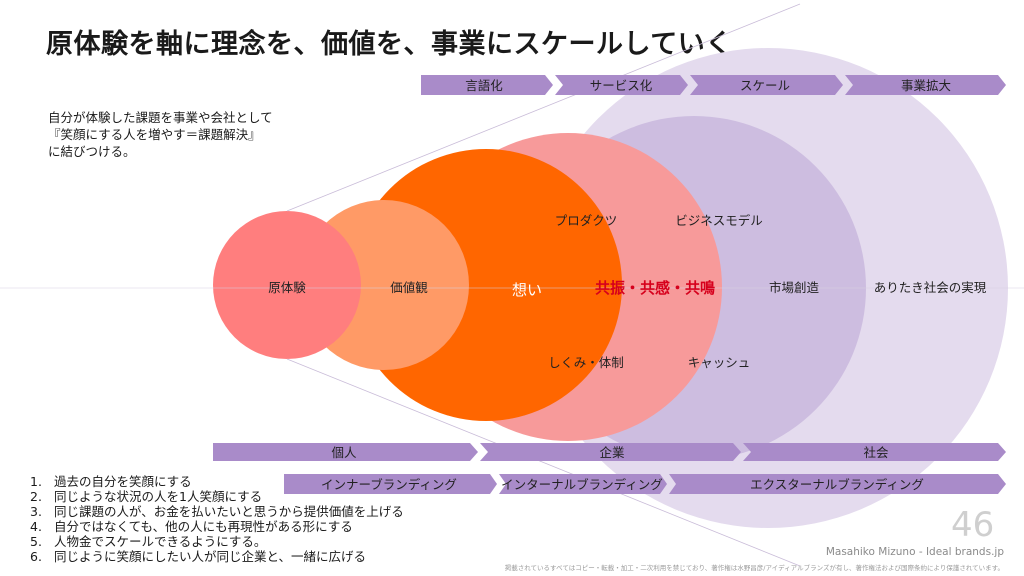  I want to click on list-text: 過去の自分を笑顔にする, so click(123, 481).